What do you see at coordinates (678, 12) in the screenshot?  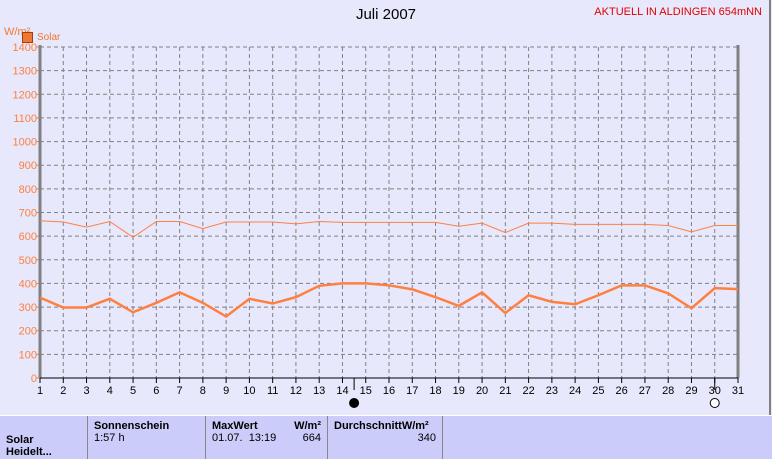 I see `location-label: AKTUELL IN ALDINGEN 654mNN` at bounding box center [678, 12].